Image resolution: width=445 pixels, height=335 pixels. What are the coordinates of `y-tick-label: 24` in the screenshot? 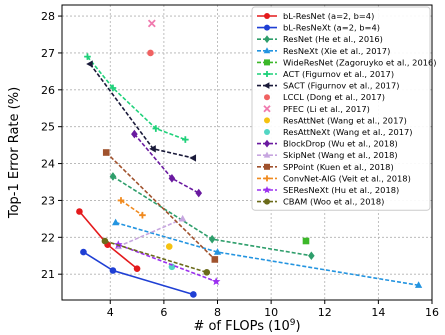 It's located at (48, 164).